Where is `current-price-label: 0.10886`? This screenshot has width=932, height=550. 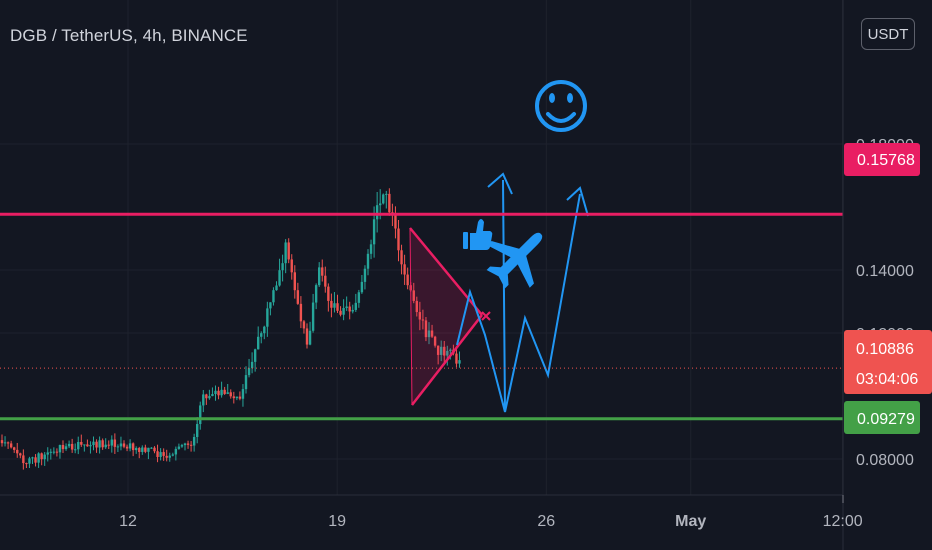
current-price-label: 0.10886 is located at coordinates (885, 349).